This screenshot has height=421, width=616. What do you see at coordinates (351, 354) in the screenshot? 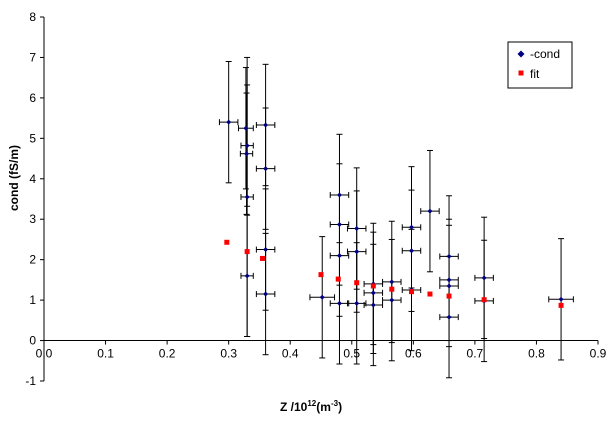
I see `x-tick-label: 0.5` at bounding box center [351, 354].